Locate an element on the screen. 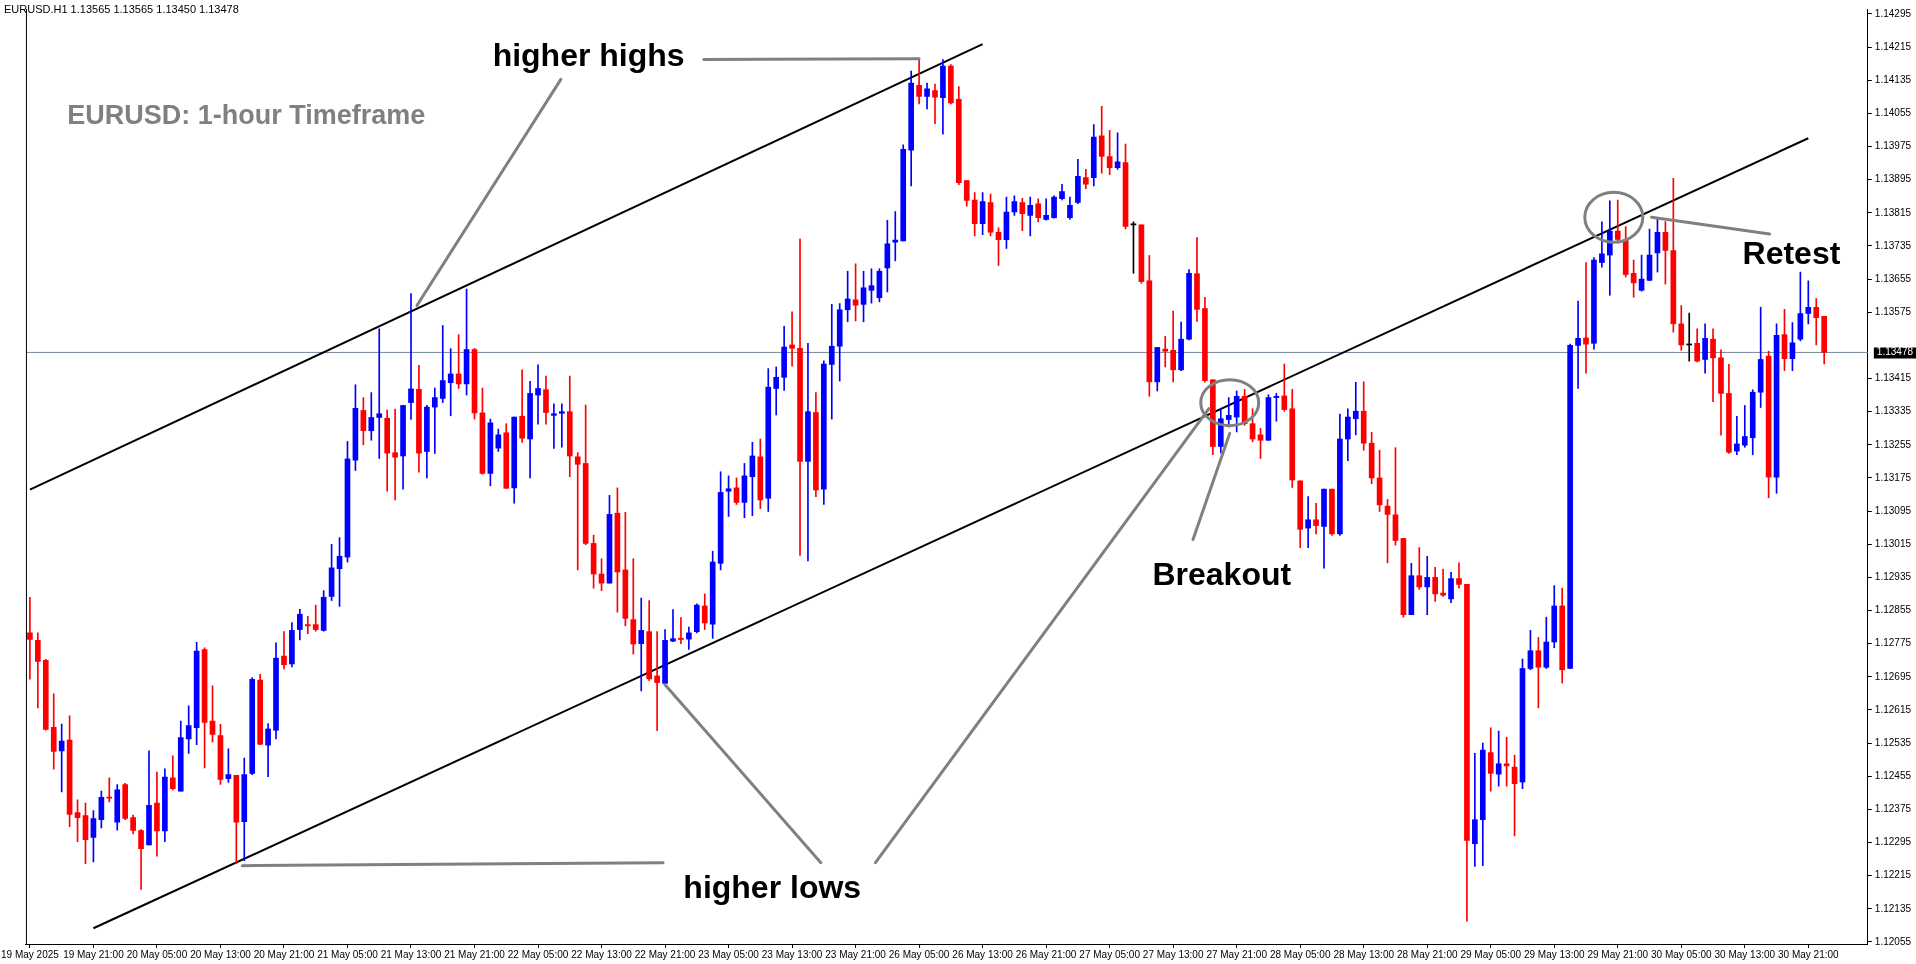 This screenshot has height=964, width=1916. y-tick-label: 1.12855 is located at coordinates (1893, 610).